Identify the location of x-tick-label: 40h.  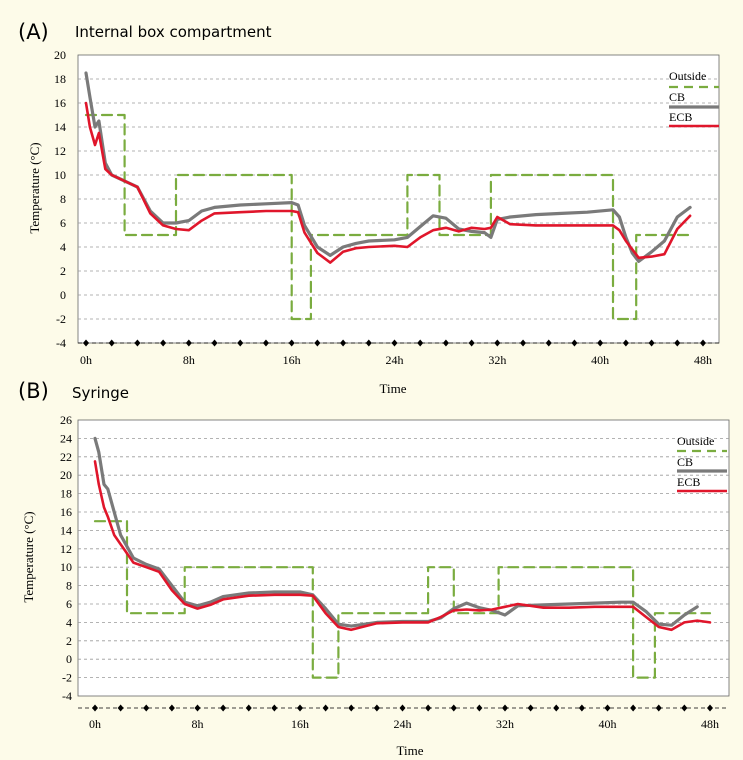
(600, 360).